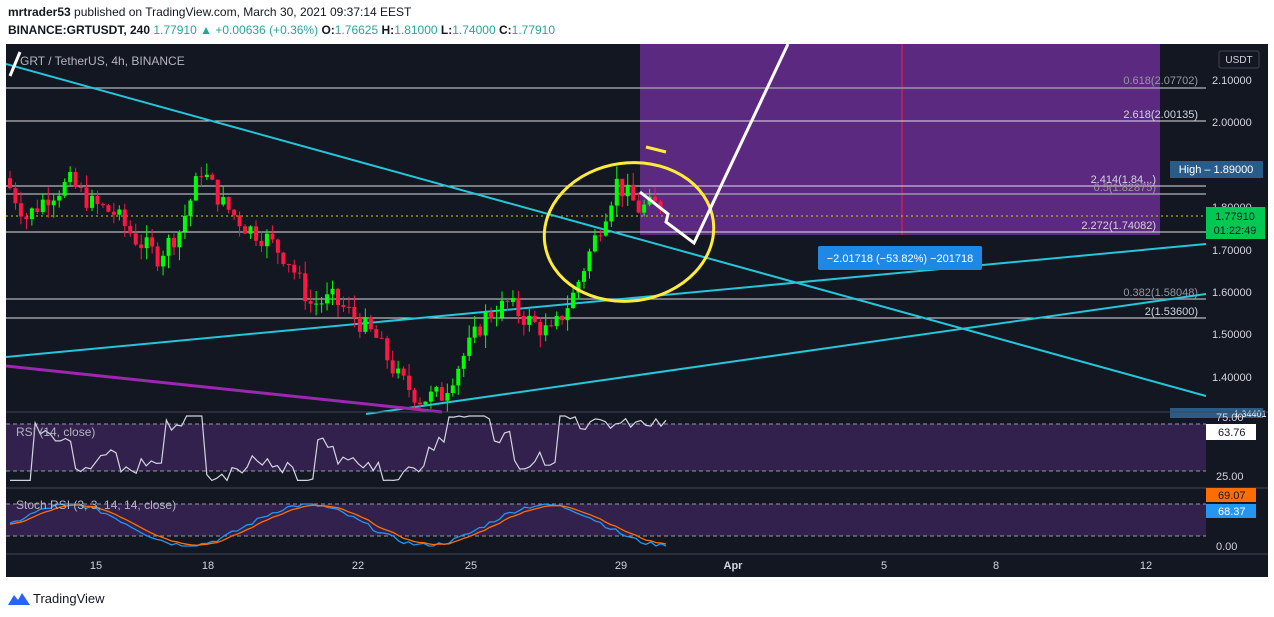  I want to click on fib-label: 2.618(2.00135), so click(1160, 115).